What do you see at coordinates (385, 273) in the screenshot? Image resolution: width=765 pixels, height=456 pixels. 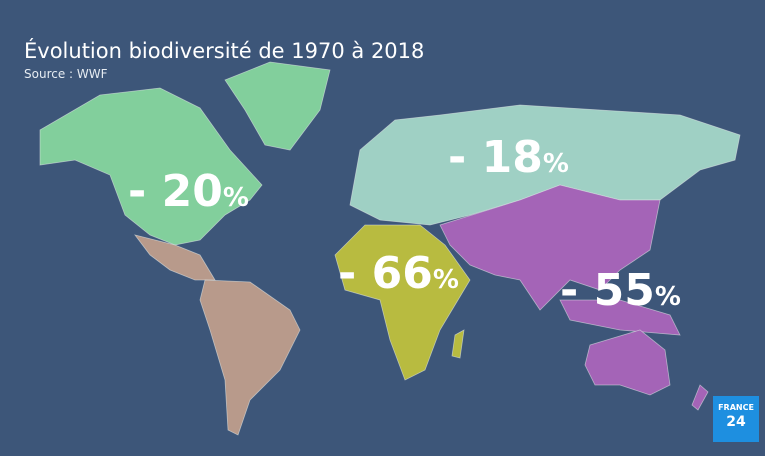 I see `region-value: - 66` at bounding box center [385, 273].